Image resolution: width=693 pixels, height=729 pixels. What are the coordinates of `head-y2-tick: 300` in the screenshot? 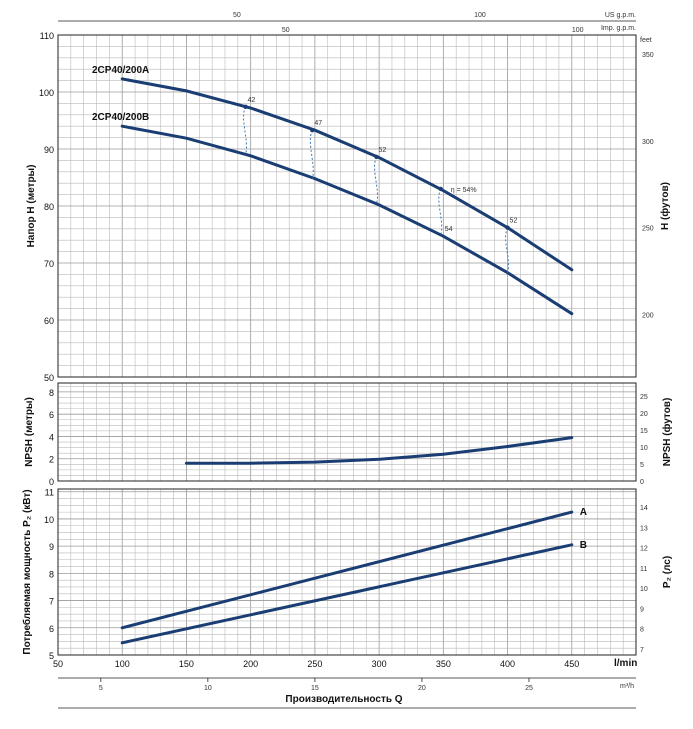 It's located at (648, 142).